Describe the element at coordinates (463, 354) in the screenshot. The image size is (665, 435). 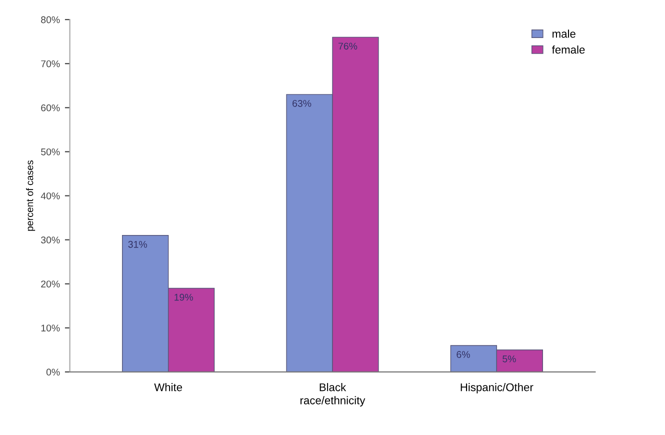
I see `data-label: 6%` at that location.